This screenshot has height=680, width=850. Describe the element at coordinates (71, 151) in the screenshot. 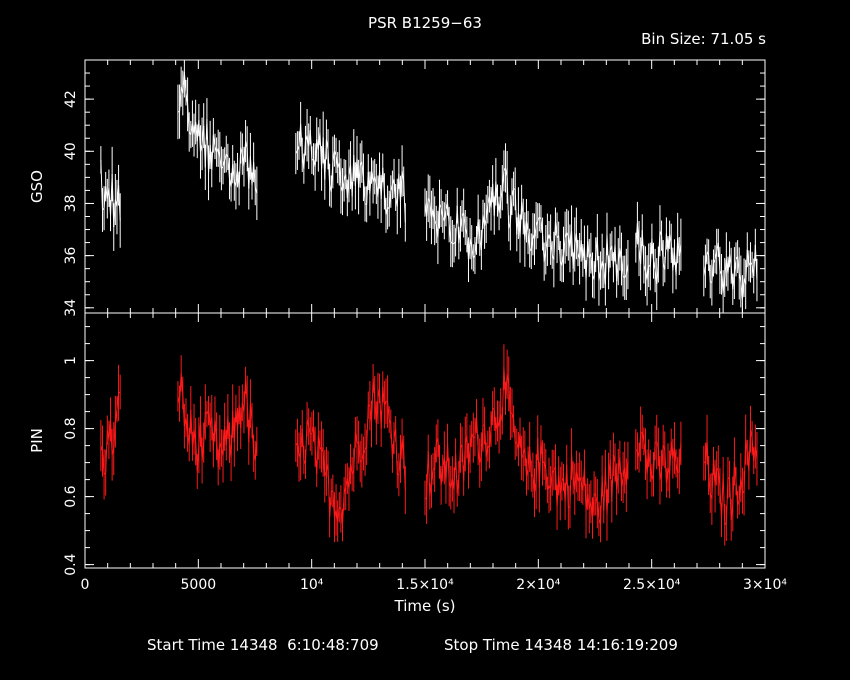

I see `y-tick-label: 40` at that location.